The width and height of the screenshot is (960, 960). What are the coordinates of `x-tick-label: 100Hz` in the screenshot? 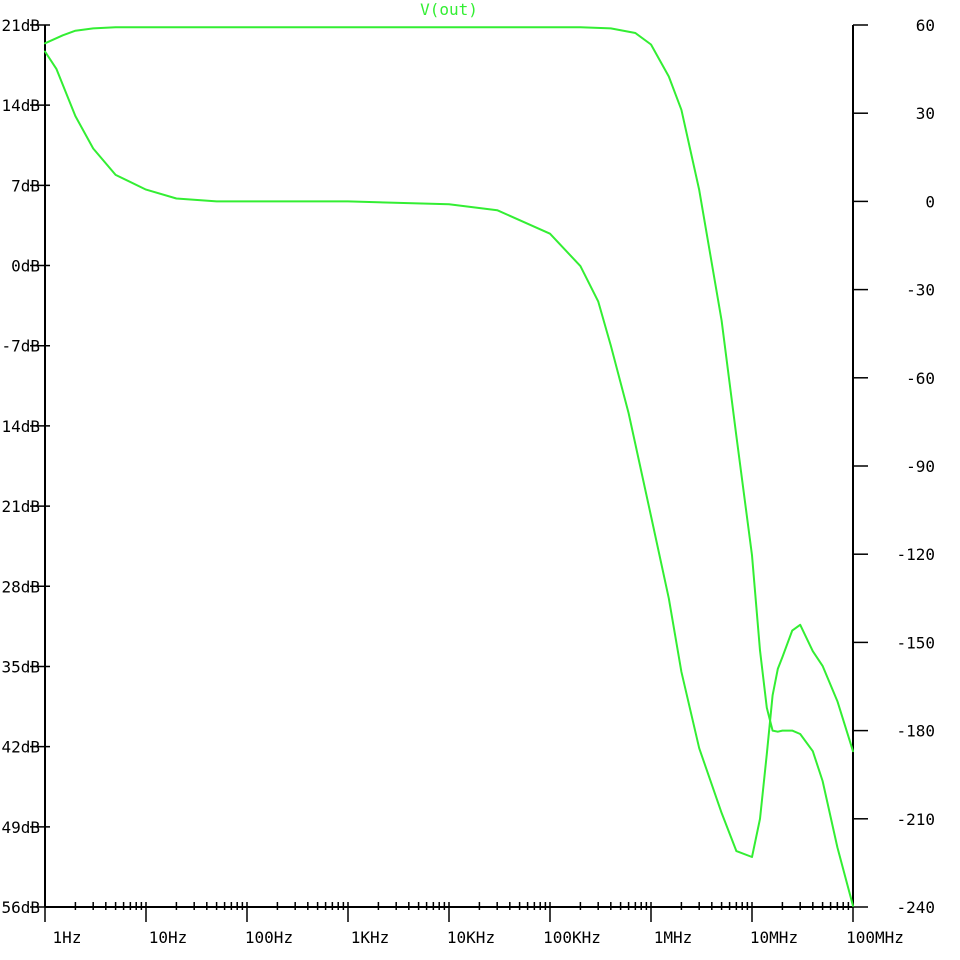 It's located at (269, 937).